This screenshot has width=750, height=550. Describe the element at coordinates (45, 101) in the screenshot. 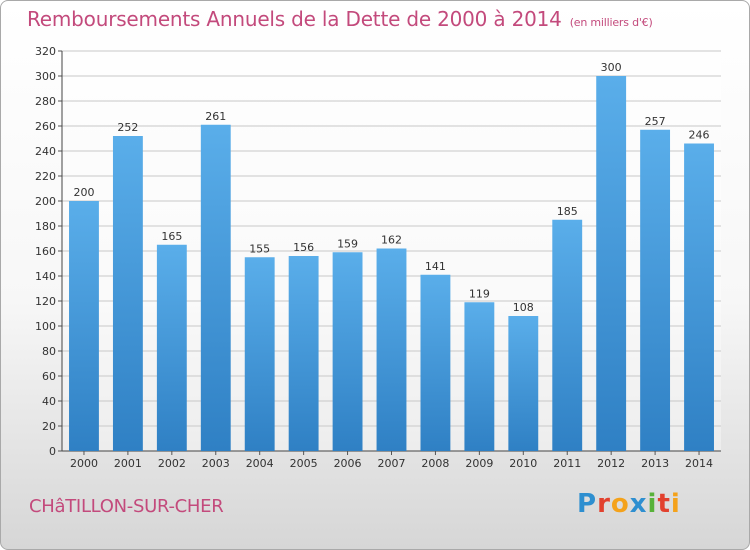

I see `y-tick-label: 280` at that location.